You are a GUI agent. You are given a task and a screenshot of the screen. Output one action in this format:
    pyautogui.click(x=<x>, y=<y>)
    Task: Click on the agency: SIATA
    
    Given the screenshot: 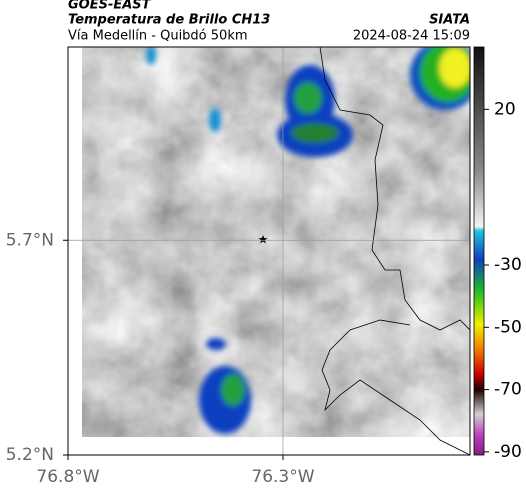 What is the action you would take?
    pyautogui.click(x=449, y=20)
    